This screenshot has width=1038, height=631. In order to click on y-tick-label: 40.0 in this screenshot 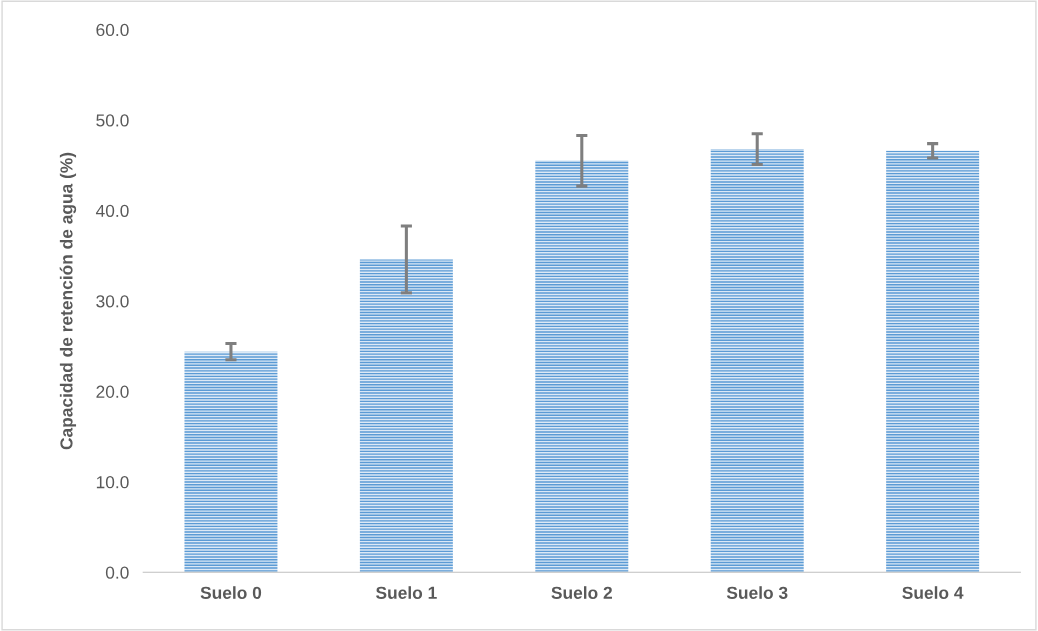, I will do `click(112, 211)`.